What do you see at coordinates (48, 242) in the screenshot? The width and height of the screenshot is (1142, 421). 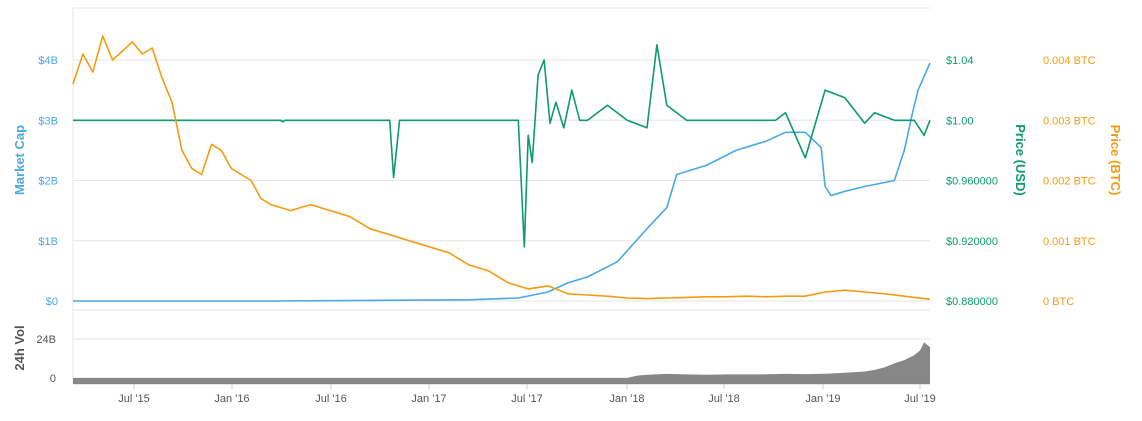 I see `left-tick-label: $1B` at bounding box center [48, 242].